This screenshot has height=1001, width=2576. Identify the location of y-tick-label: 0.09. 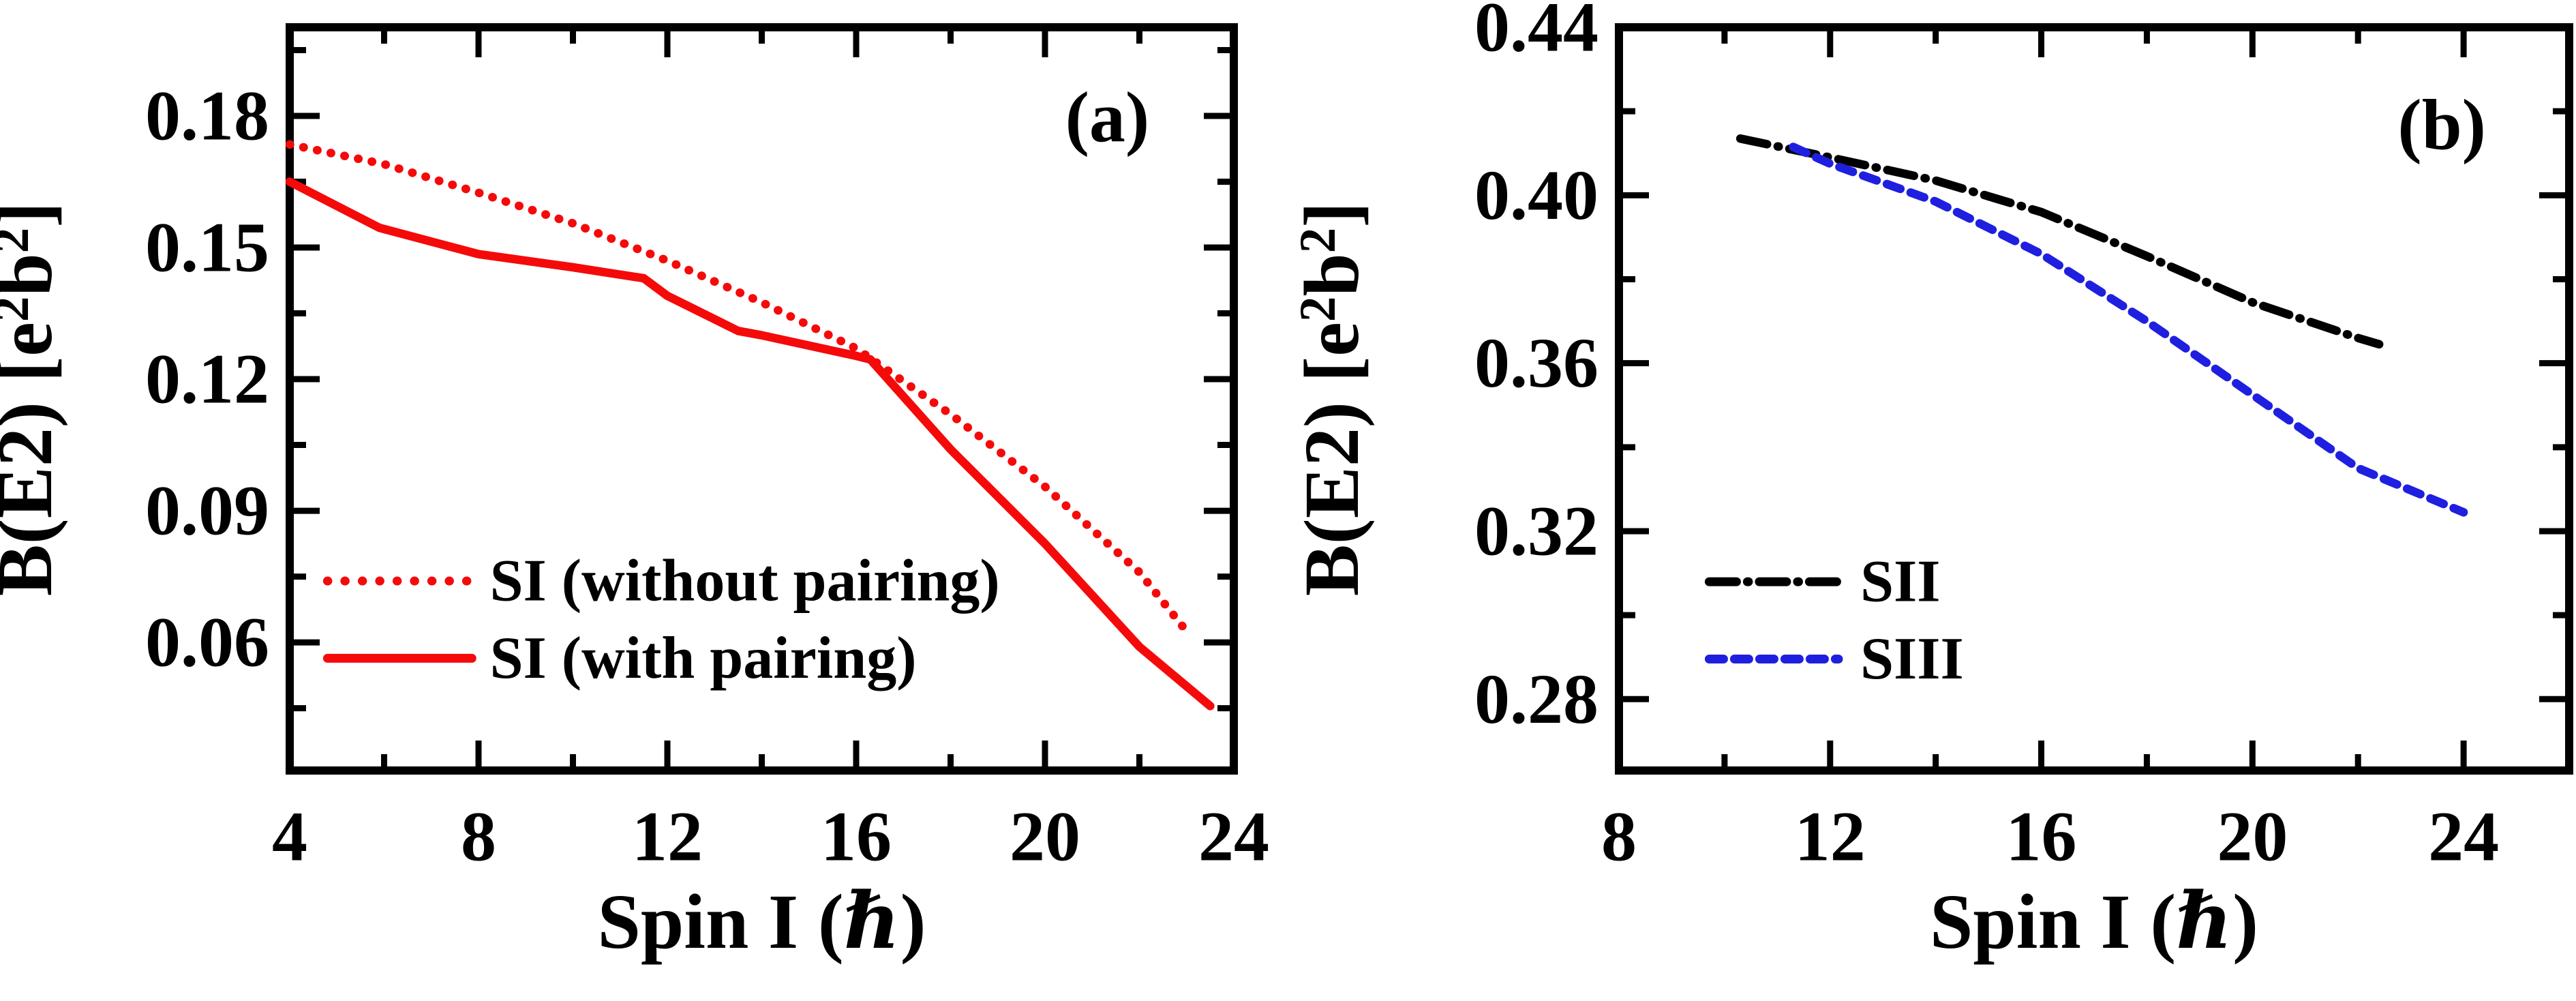
(207, 511).